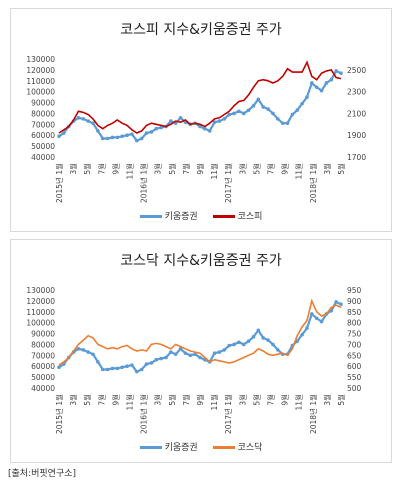 Image resolution: width=402 pixels, height=483 pixels. I want to click on legend-item-kosdaq: 코스닥, so click(237, 446).